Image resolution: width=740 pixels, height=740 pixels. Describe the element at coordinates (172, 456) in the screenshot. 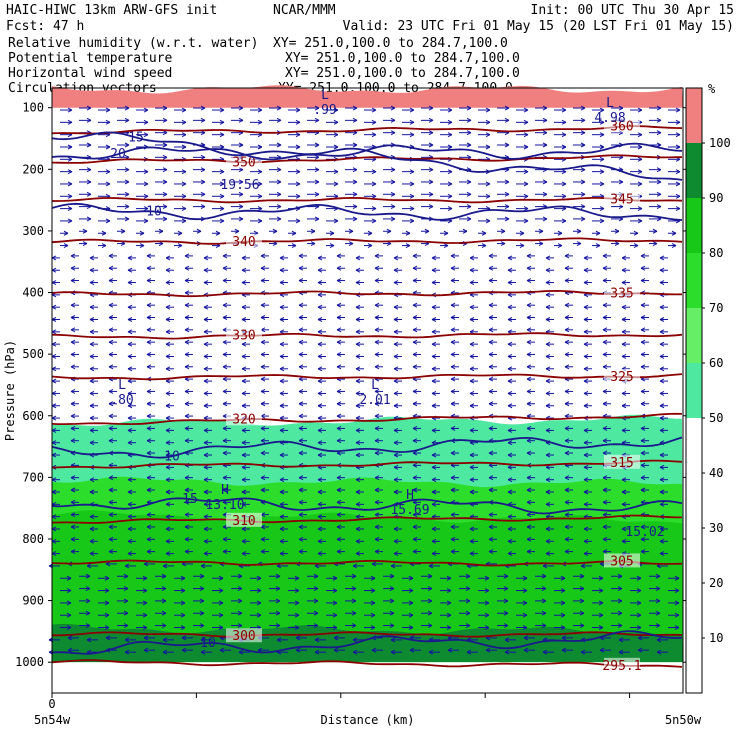

I see `wind-label-10: 10` at that location.